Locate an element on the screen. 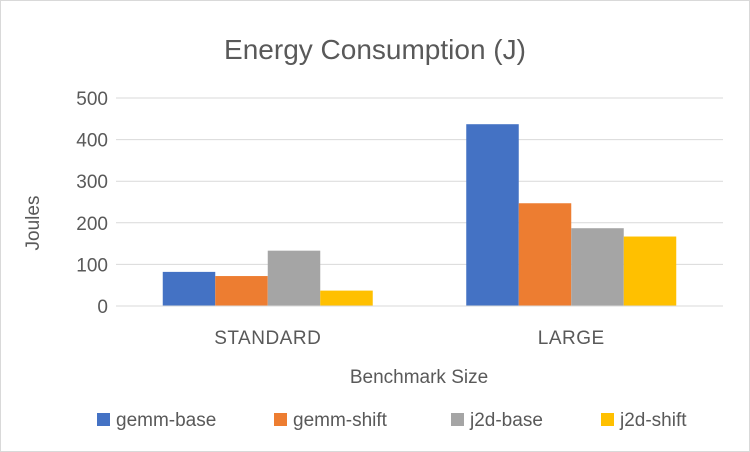  legend-label: j2d-base is located at coordinates (506, 420).